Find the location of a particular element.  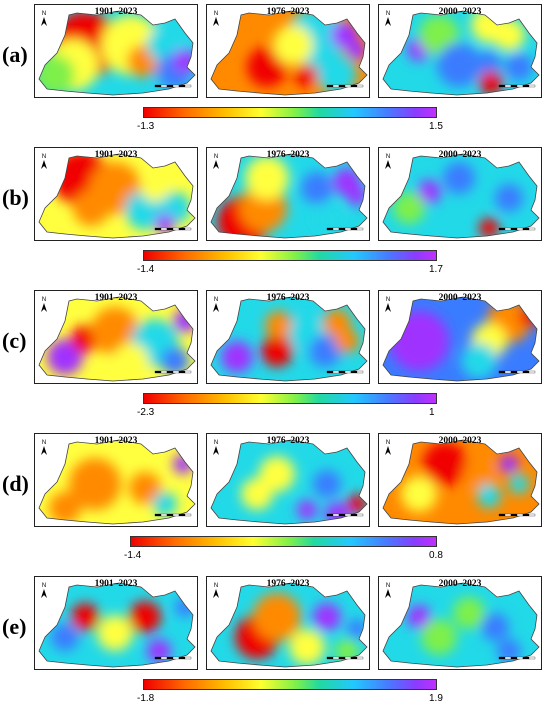

colorbar-max-label: 1.7 is located at coordinates (436, 269).